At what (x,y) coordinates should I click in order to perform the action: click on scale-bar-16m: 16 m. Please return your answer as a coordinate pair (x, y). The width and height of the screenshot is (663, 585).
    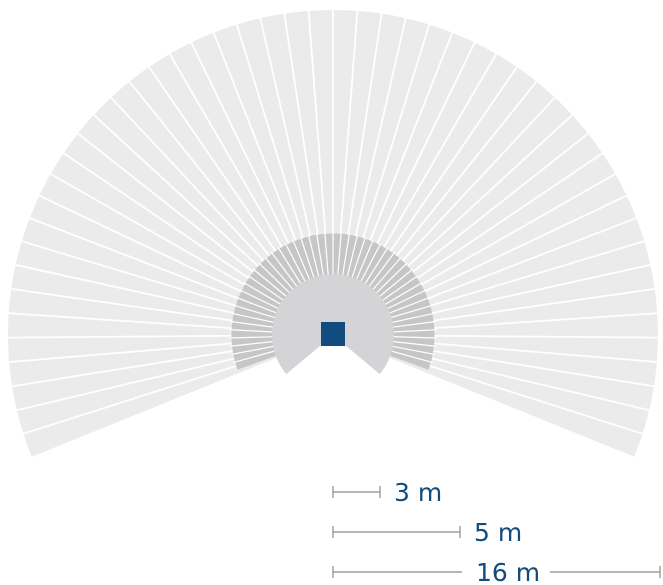
    Looking at the image, I should click on (496, 571).